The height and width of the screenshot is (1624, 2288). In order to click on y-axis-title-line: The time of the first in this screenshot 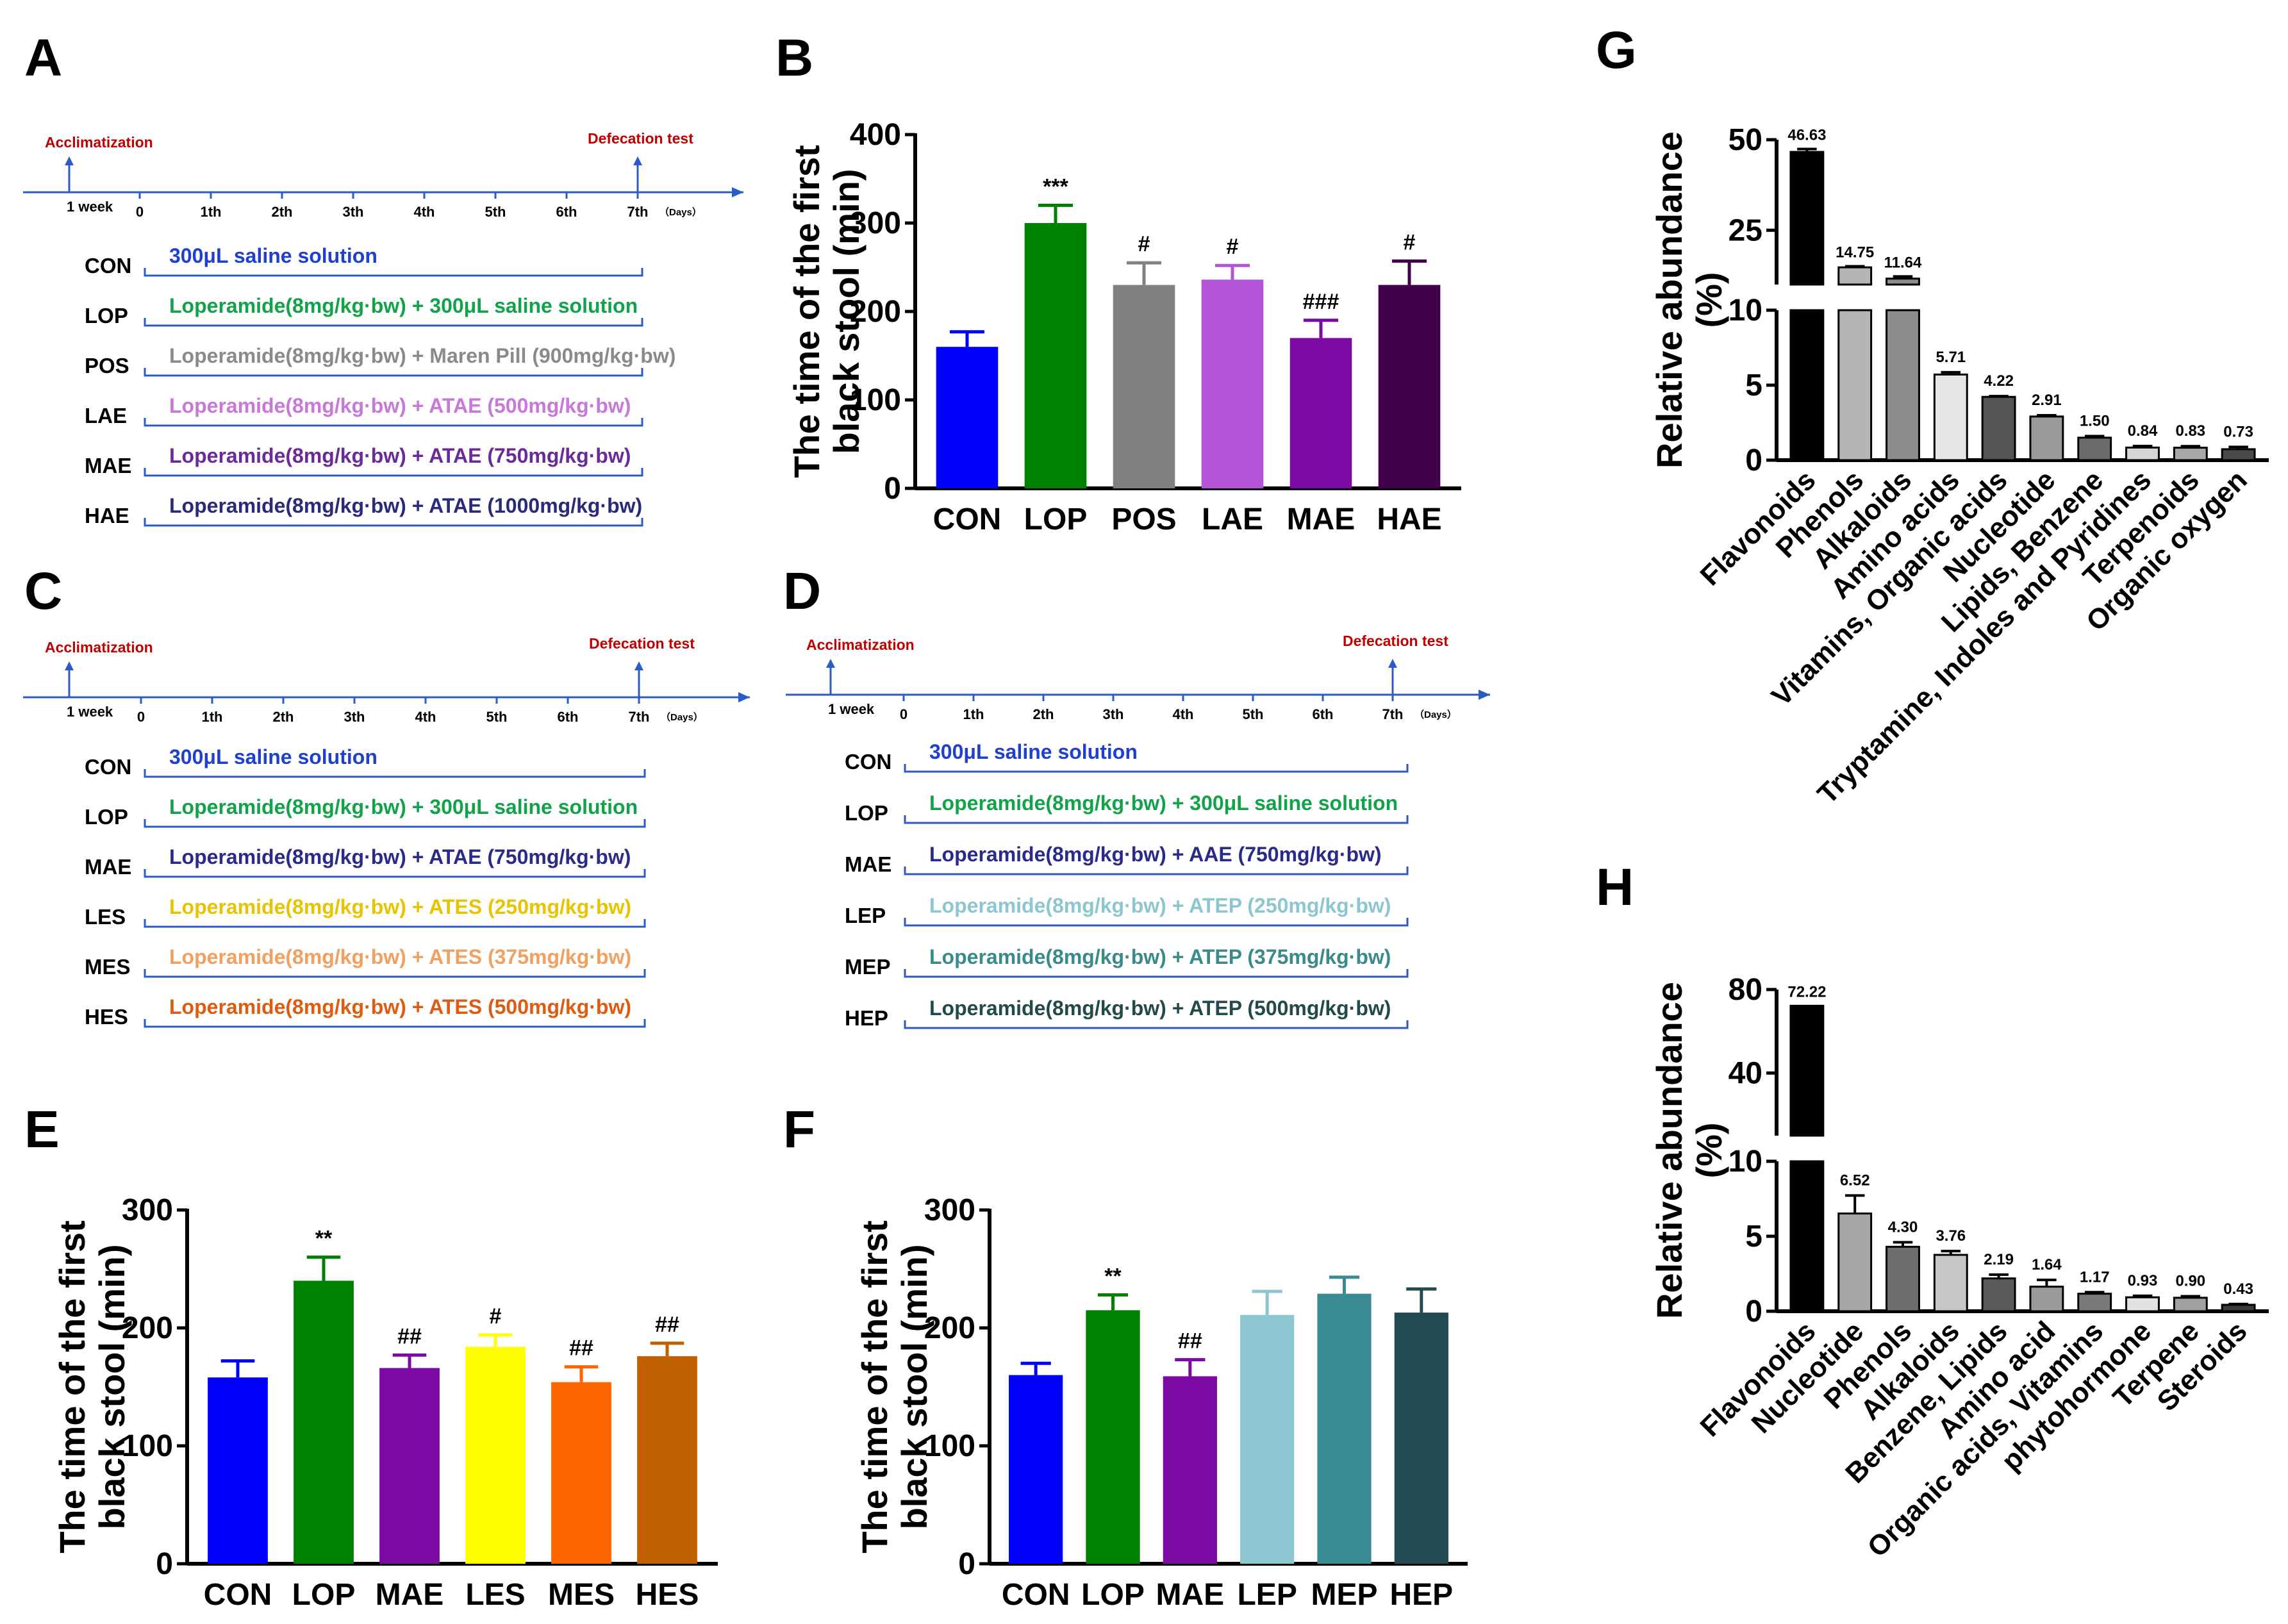, I will do `click(807, 311)`.